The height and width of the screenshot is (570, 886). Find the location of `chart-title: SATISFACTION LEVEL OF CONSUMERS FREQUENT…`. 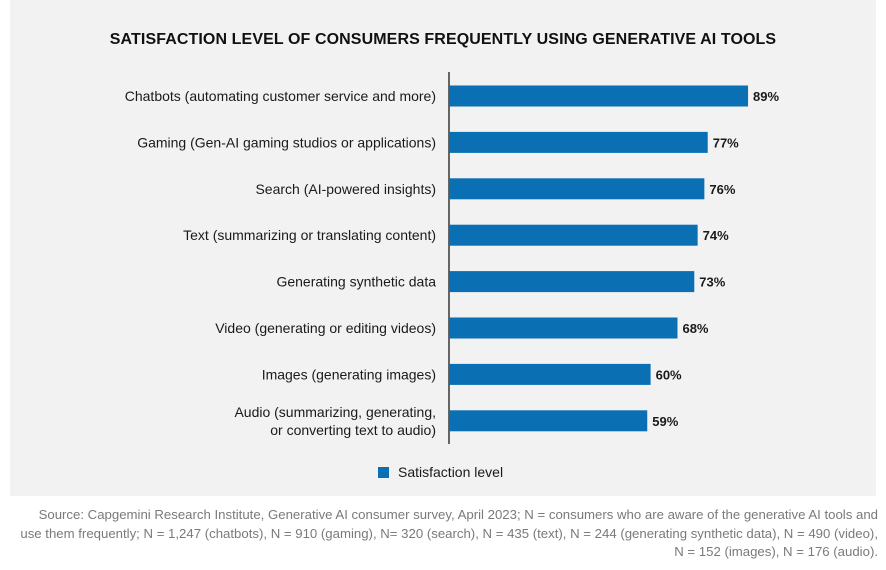

chart-title: SATISFACTION LEVEL OF CONSUMERS FREQUENT… is located at coordinates (443, 39).